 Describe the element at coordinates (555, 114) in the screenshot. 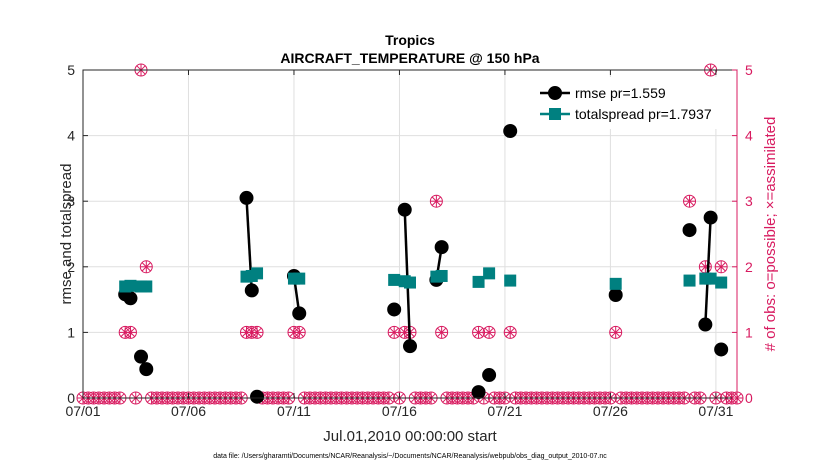

I see `legend-marker-totalspread` at that location.